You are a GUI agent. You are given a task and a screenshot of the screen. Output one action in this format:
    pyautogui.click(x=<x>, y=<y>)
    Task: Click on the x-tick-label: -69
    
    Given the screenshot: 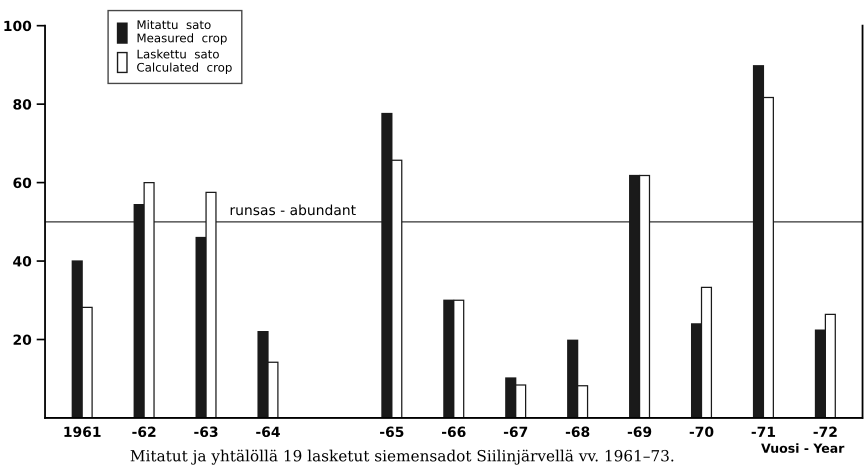 What is the action you would take?
    pyautogui.click(x=640, y=432)
    